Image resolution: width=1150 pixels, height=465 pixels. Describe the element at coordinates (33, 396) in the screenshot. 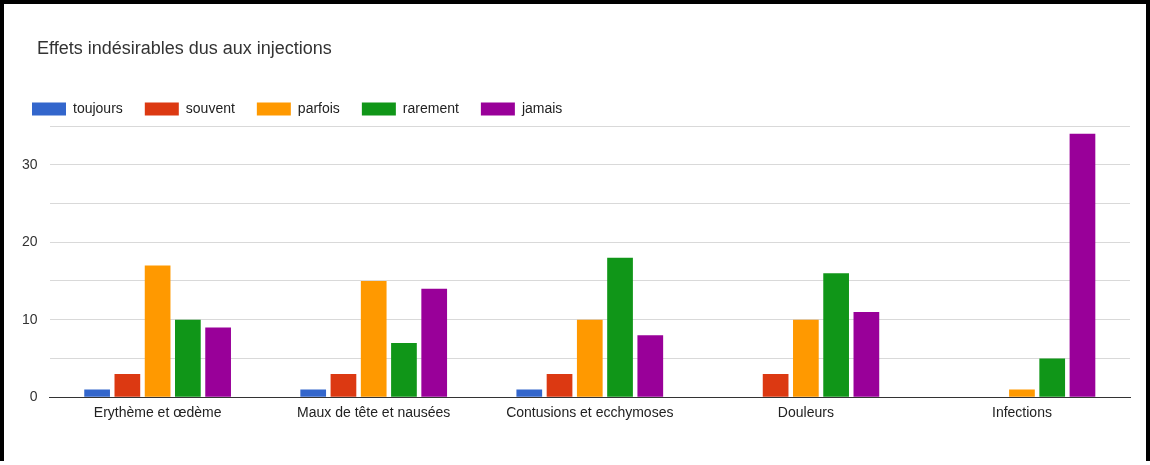

I see `y-tick-label: 0` at that location.